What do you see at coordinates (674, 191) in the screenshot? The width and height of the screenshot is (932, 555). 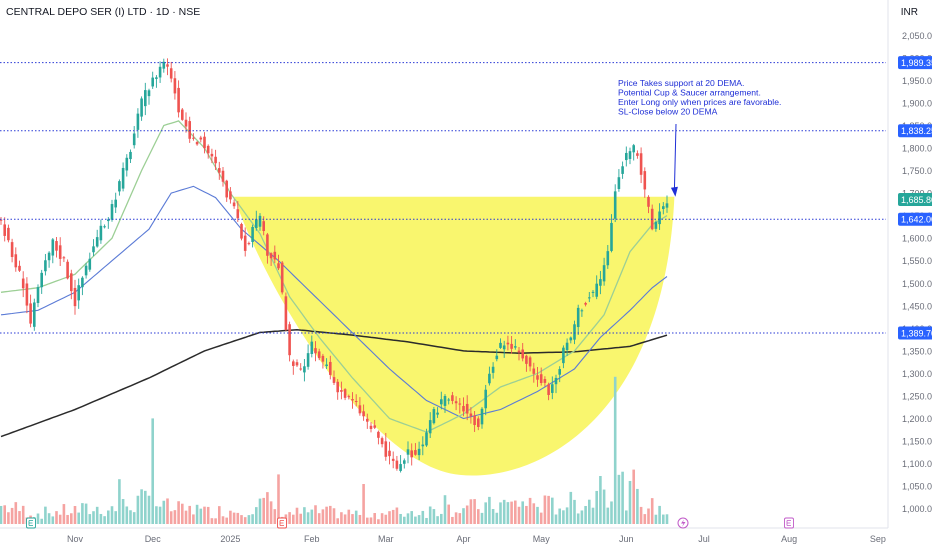 I see `annotation-arrow-head` at bounding box center [674, 191].